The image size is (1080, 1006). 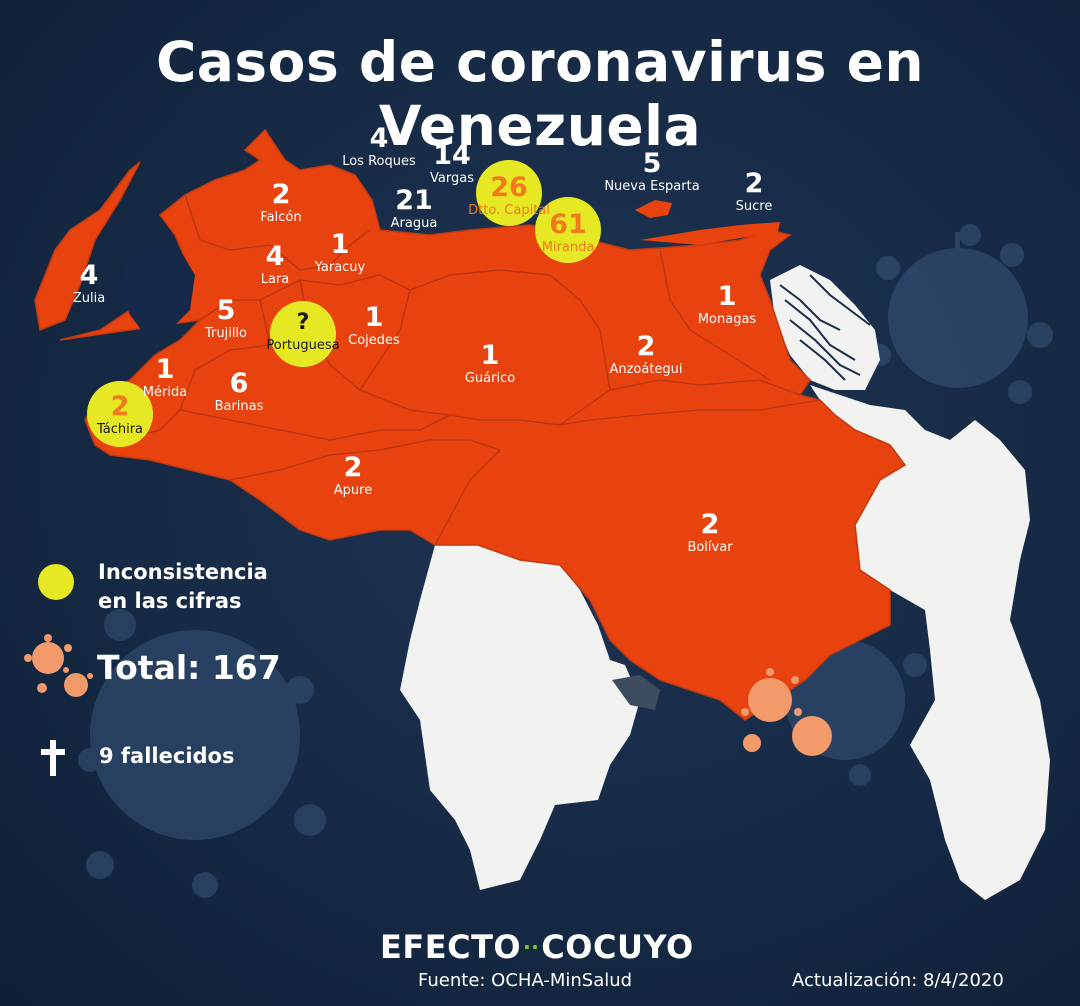 I want to click on region-aragua: 21 Aragua, so click(x=414, y=209).